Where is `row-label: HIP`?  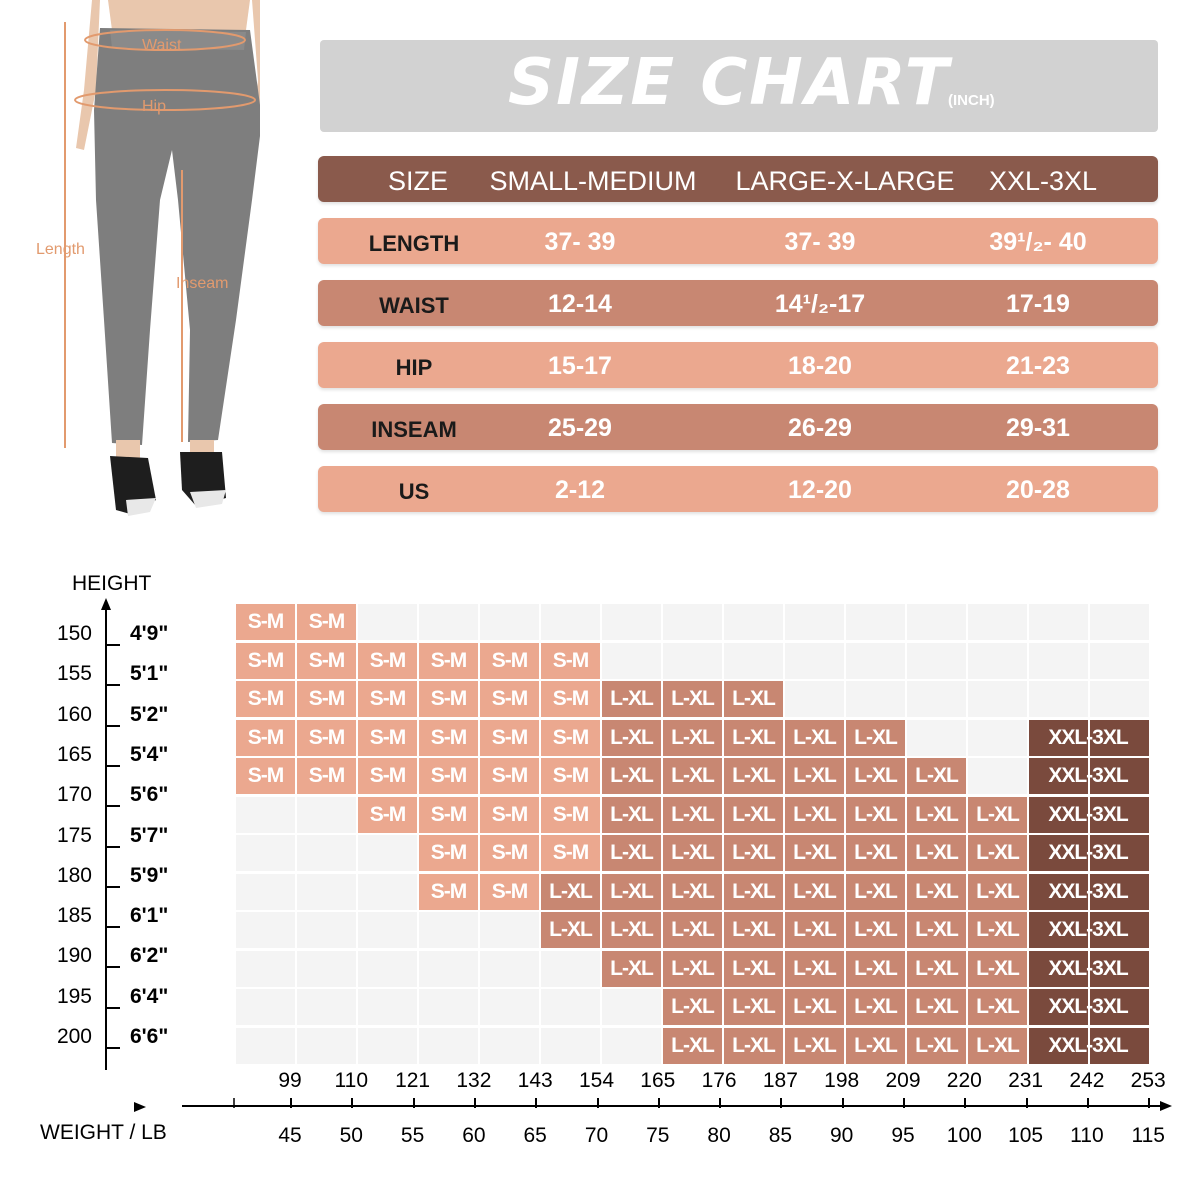
row-label: HIP is located at coordinates (414, 367).